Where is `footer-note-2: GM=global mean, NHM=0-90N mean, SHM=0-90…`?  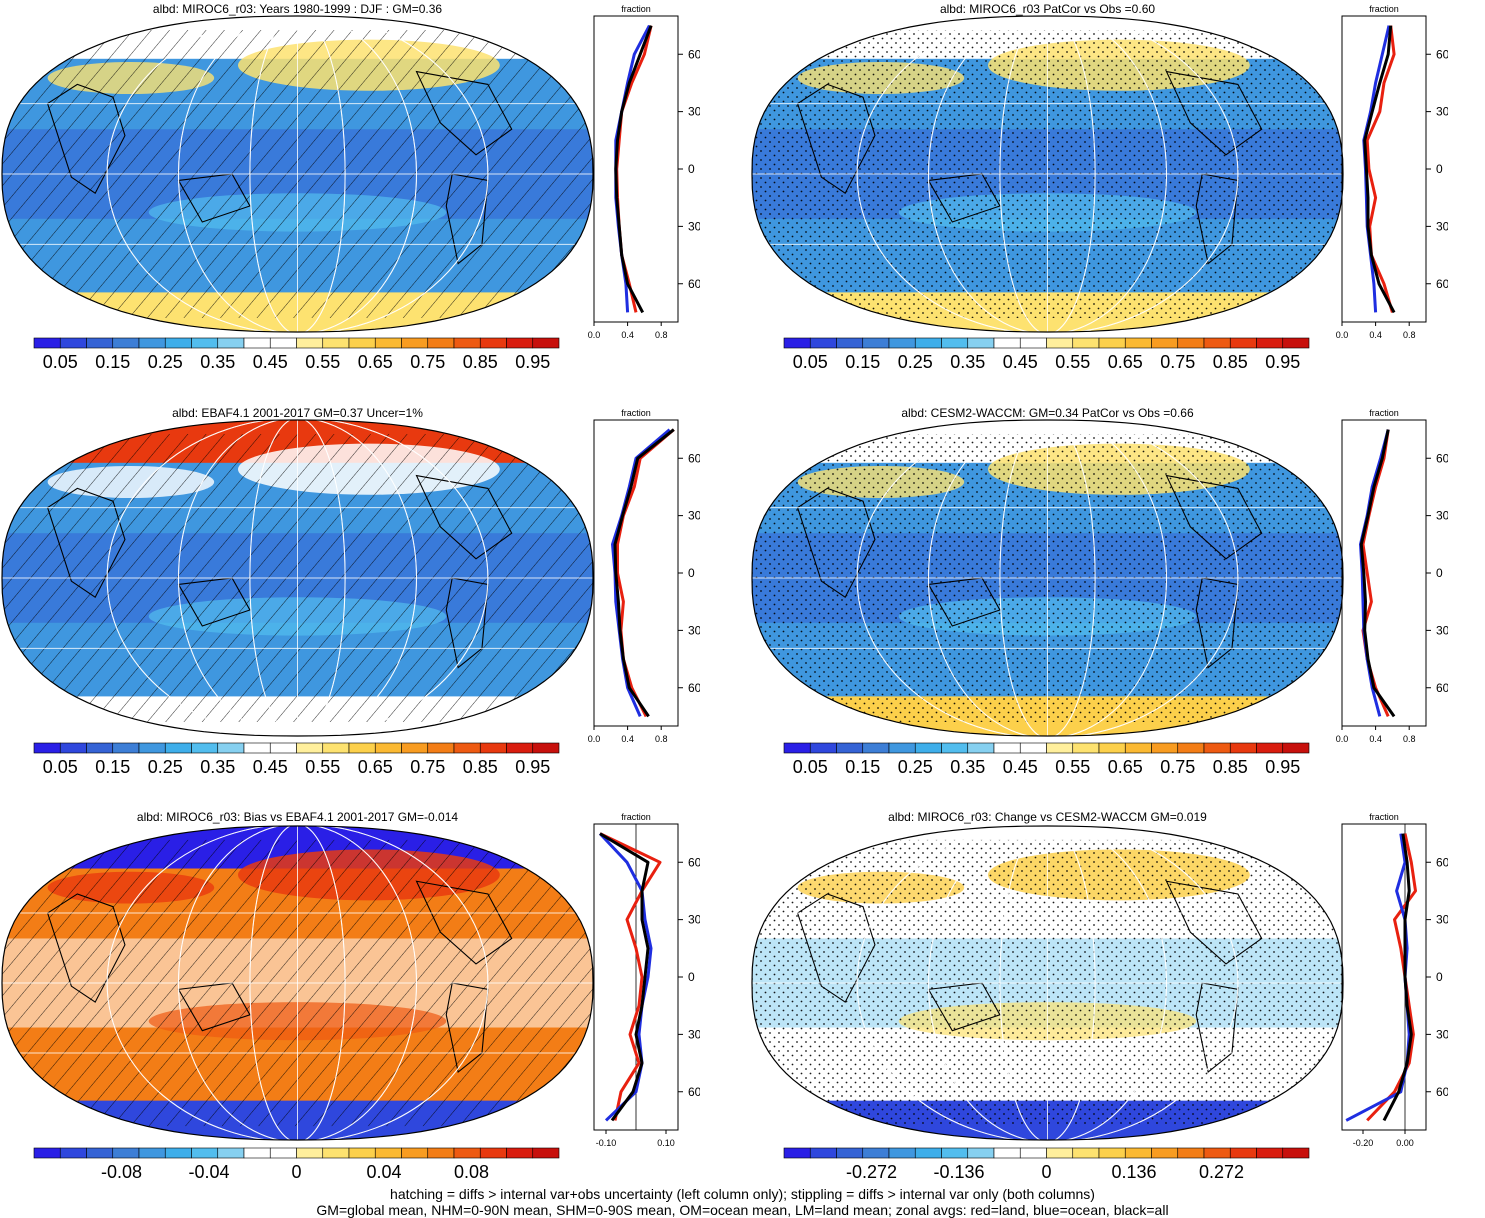
footer-note-2: GM=global mean, NHM=0-90N mean, SHM=0-90… is located at coordinates (742, 1210).